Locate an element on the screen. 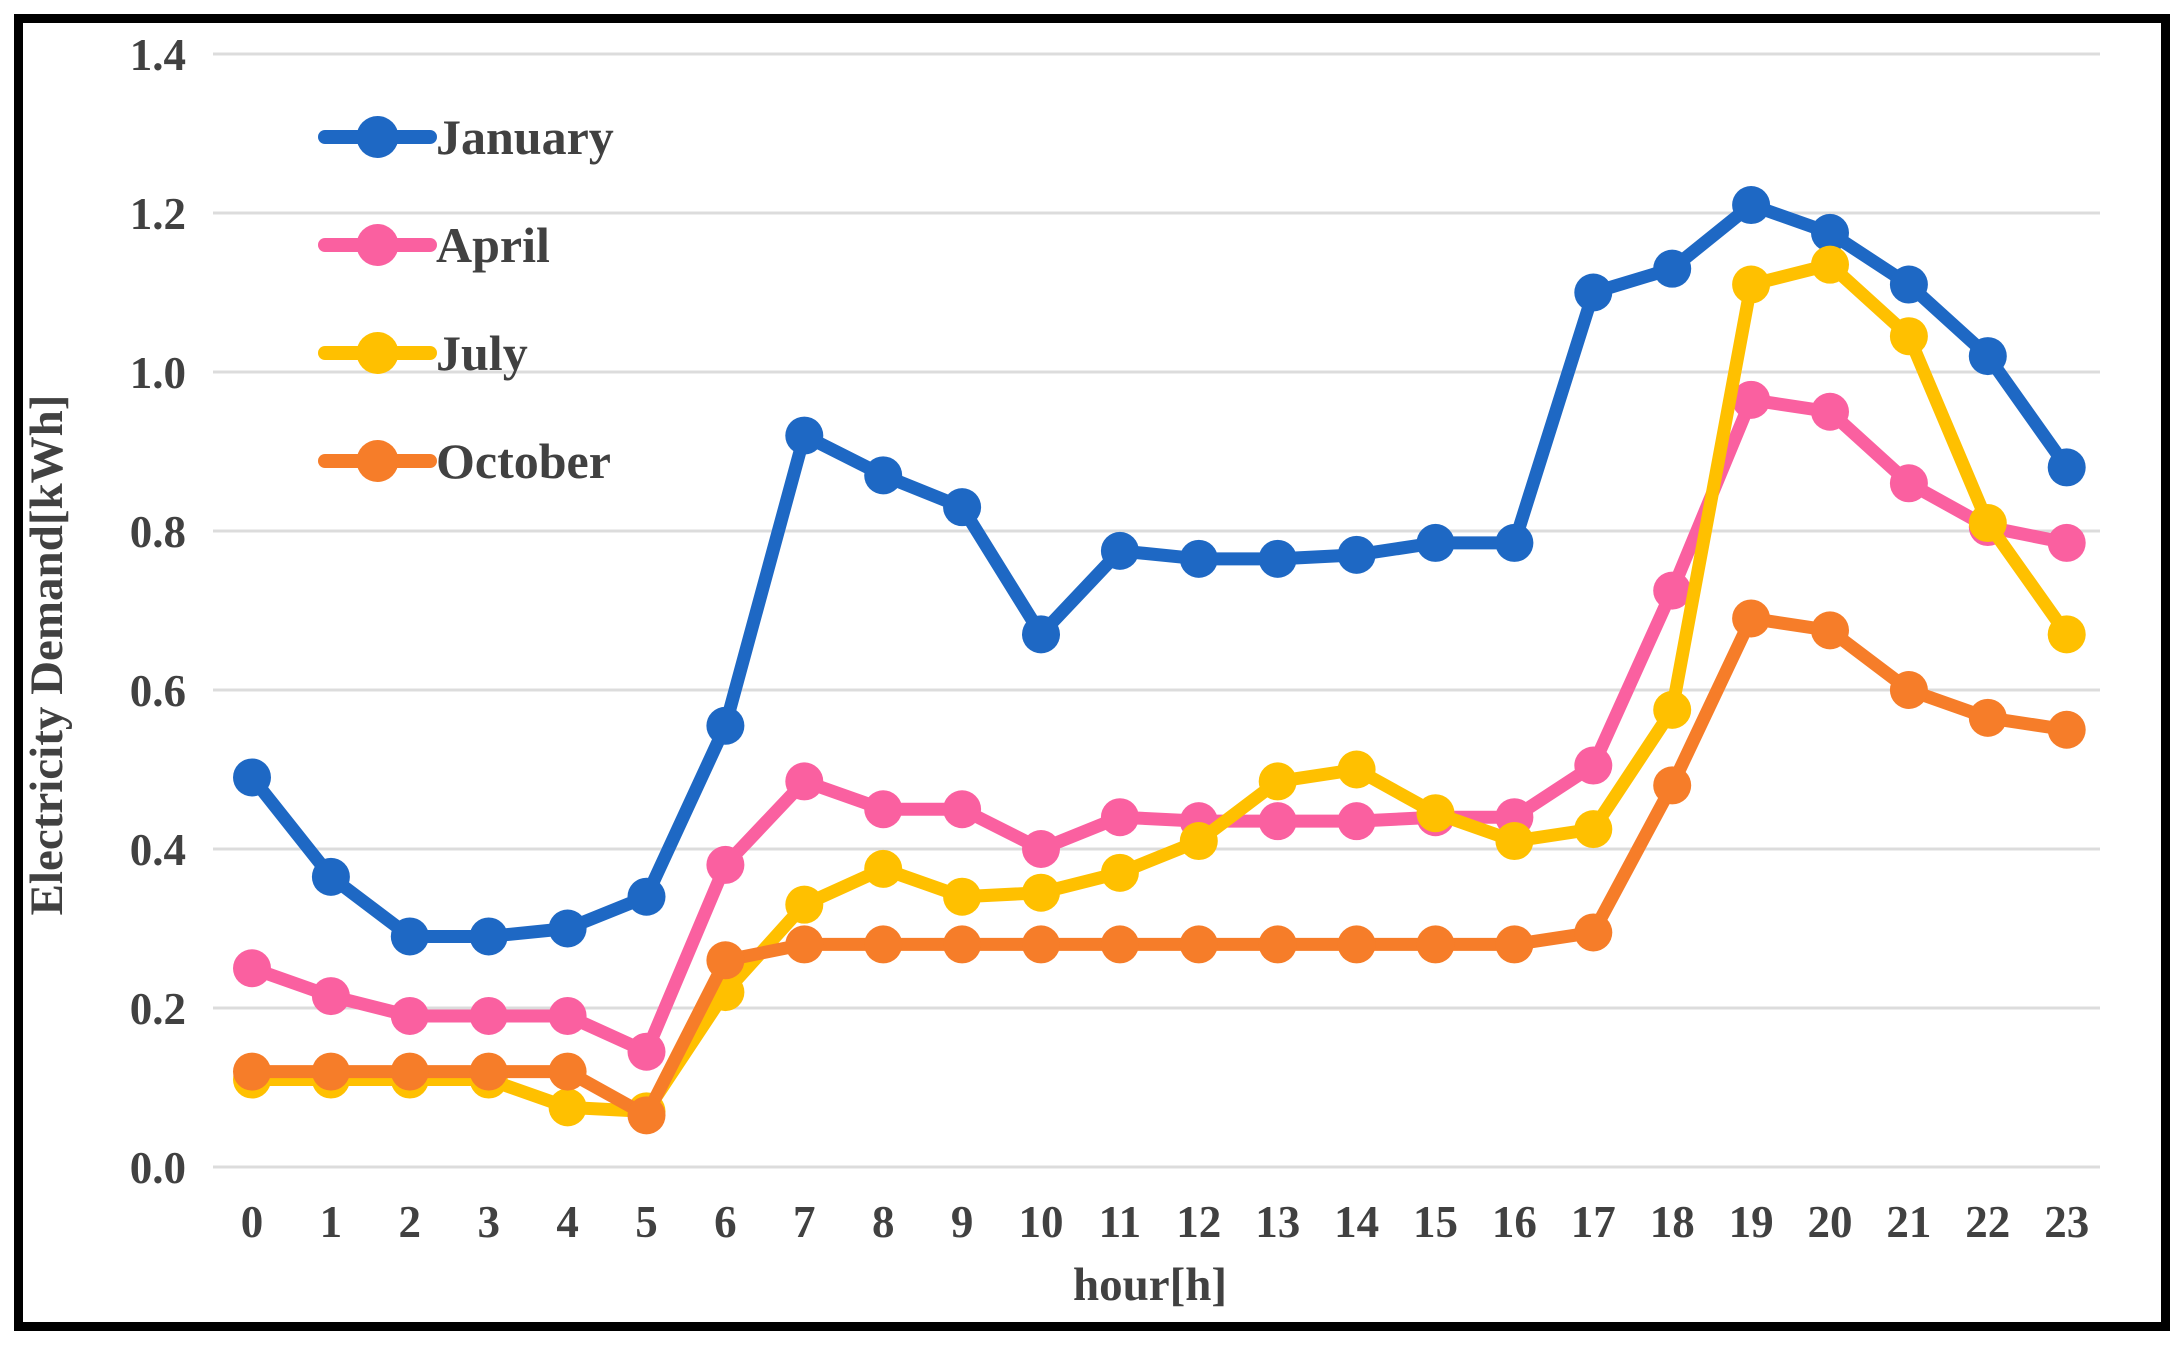  x-tick-label: 16 is located at coordinates (1514, 1222).